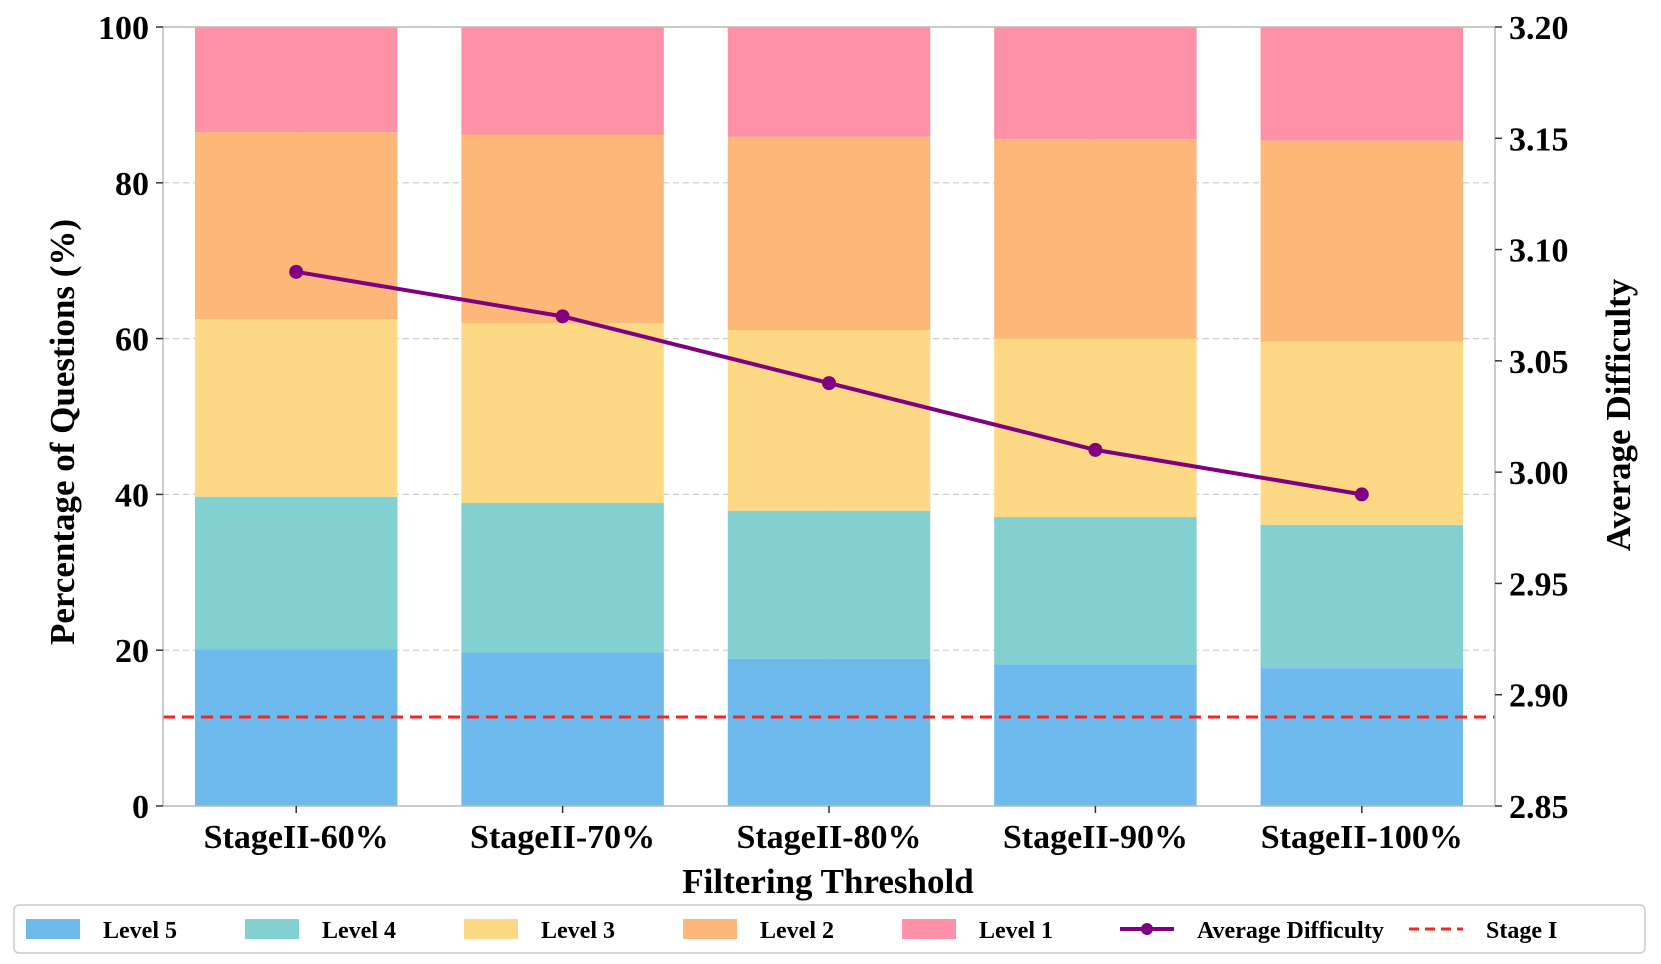 Image resolution: width=1661 pixels, height=964 pixels. I want to click on legend-label: Level 3, so click(578, 931).